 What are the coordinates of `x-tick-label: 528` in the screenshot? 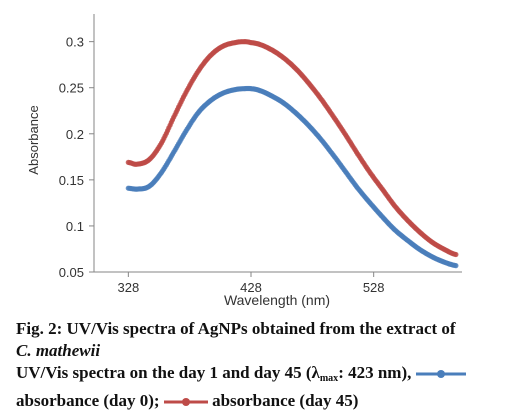 It's located at (374, 287).